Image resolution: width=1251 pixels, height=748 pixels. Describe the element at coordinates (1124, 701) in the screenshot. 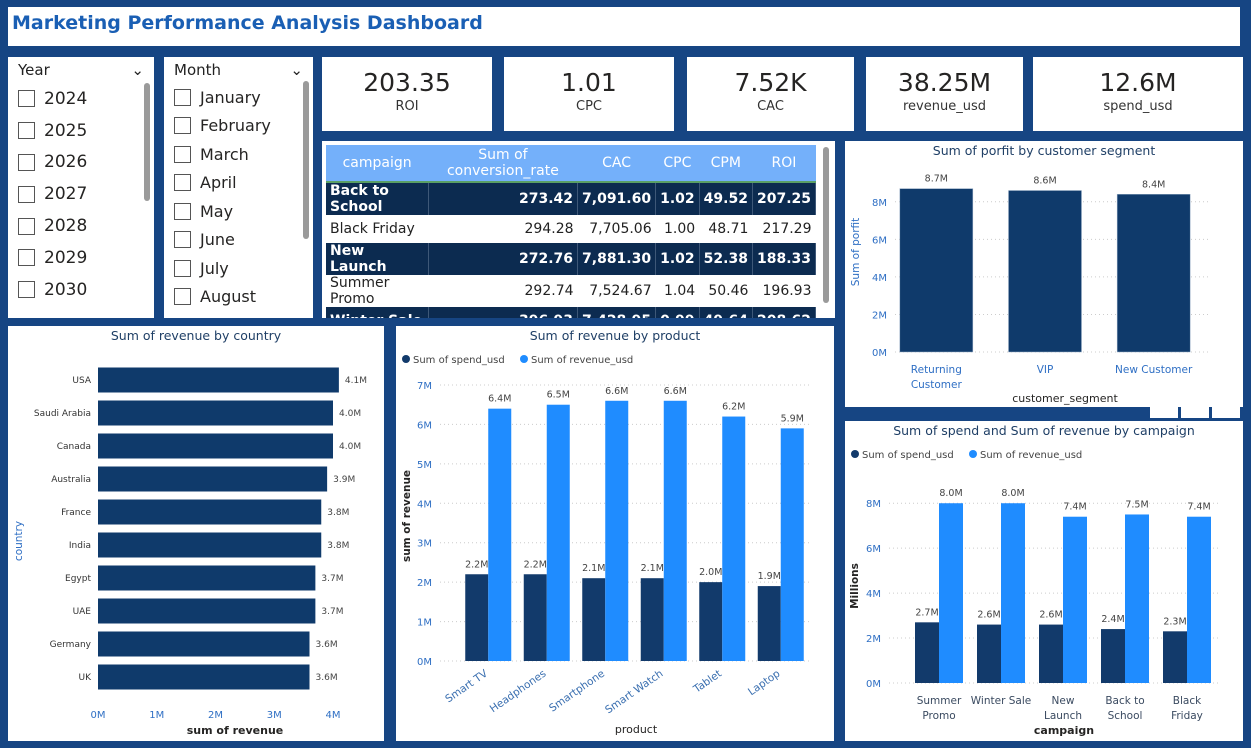

I see `category-label: Back to` at that location.